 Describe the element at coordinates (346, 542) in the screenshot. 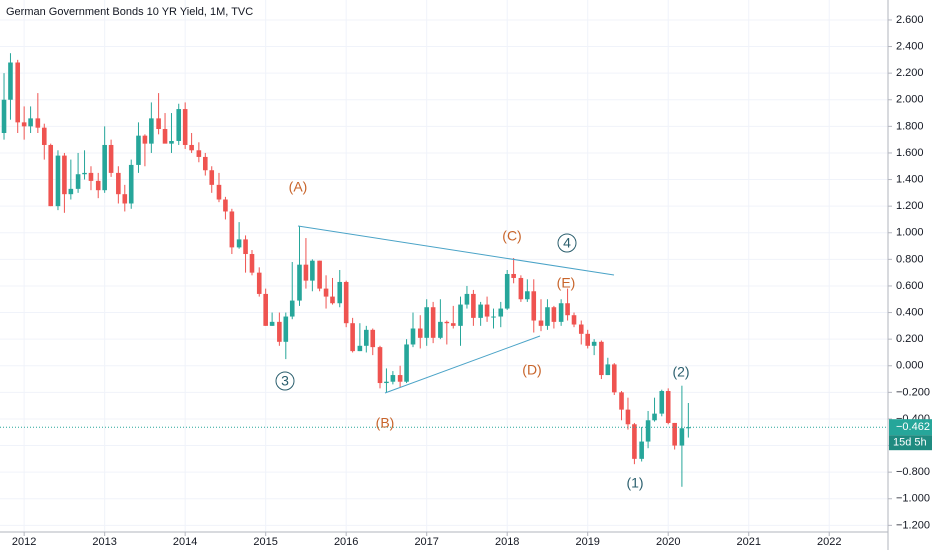

I see `x-tick-label: 2016` at that location.